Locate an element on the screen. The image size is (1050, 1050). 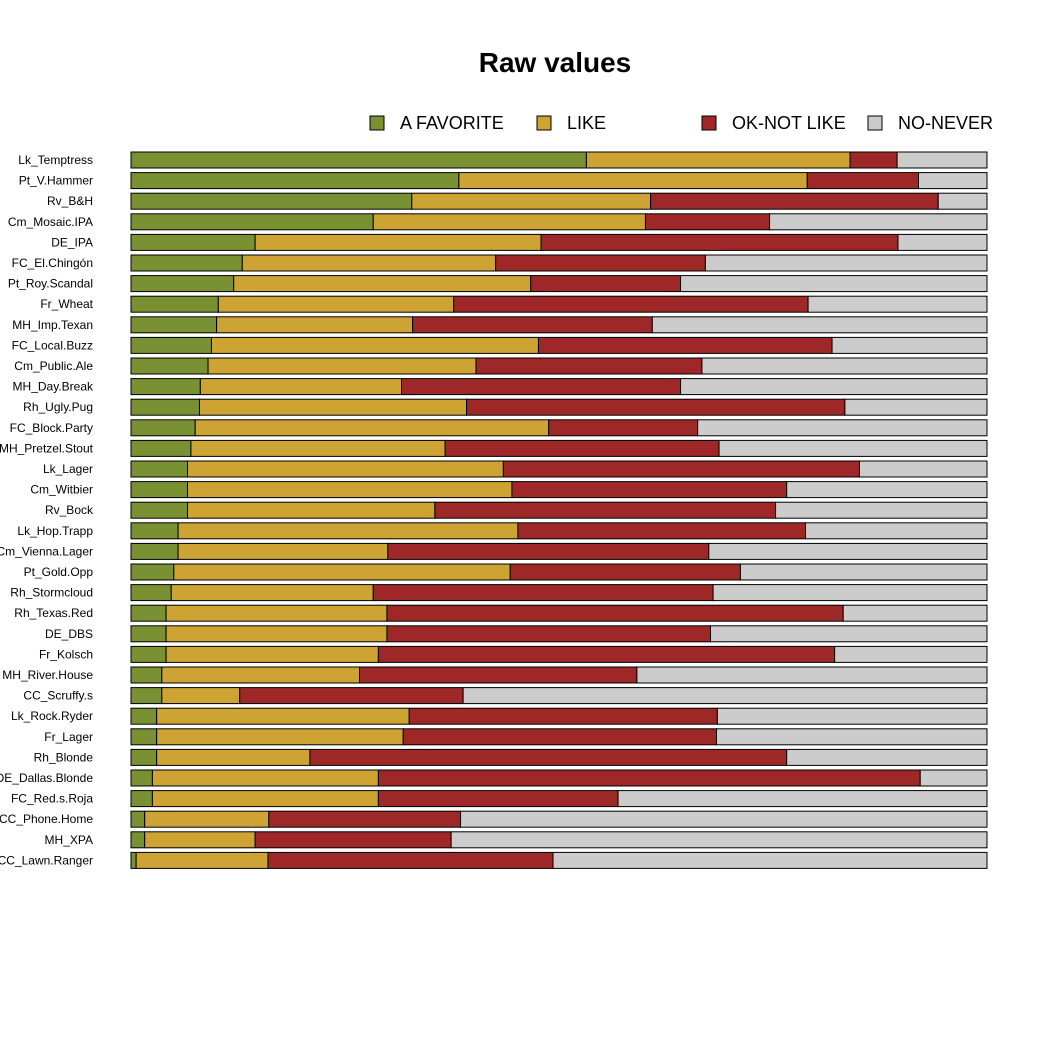
category-label: MH_Imp.Texan is located at coordinates (52, 325).